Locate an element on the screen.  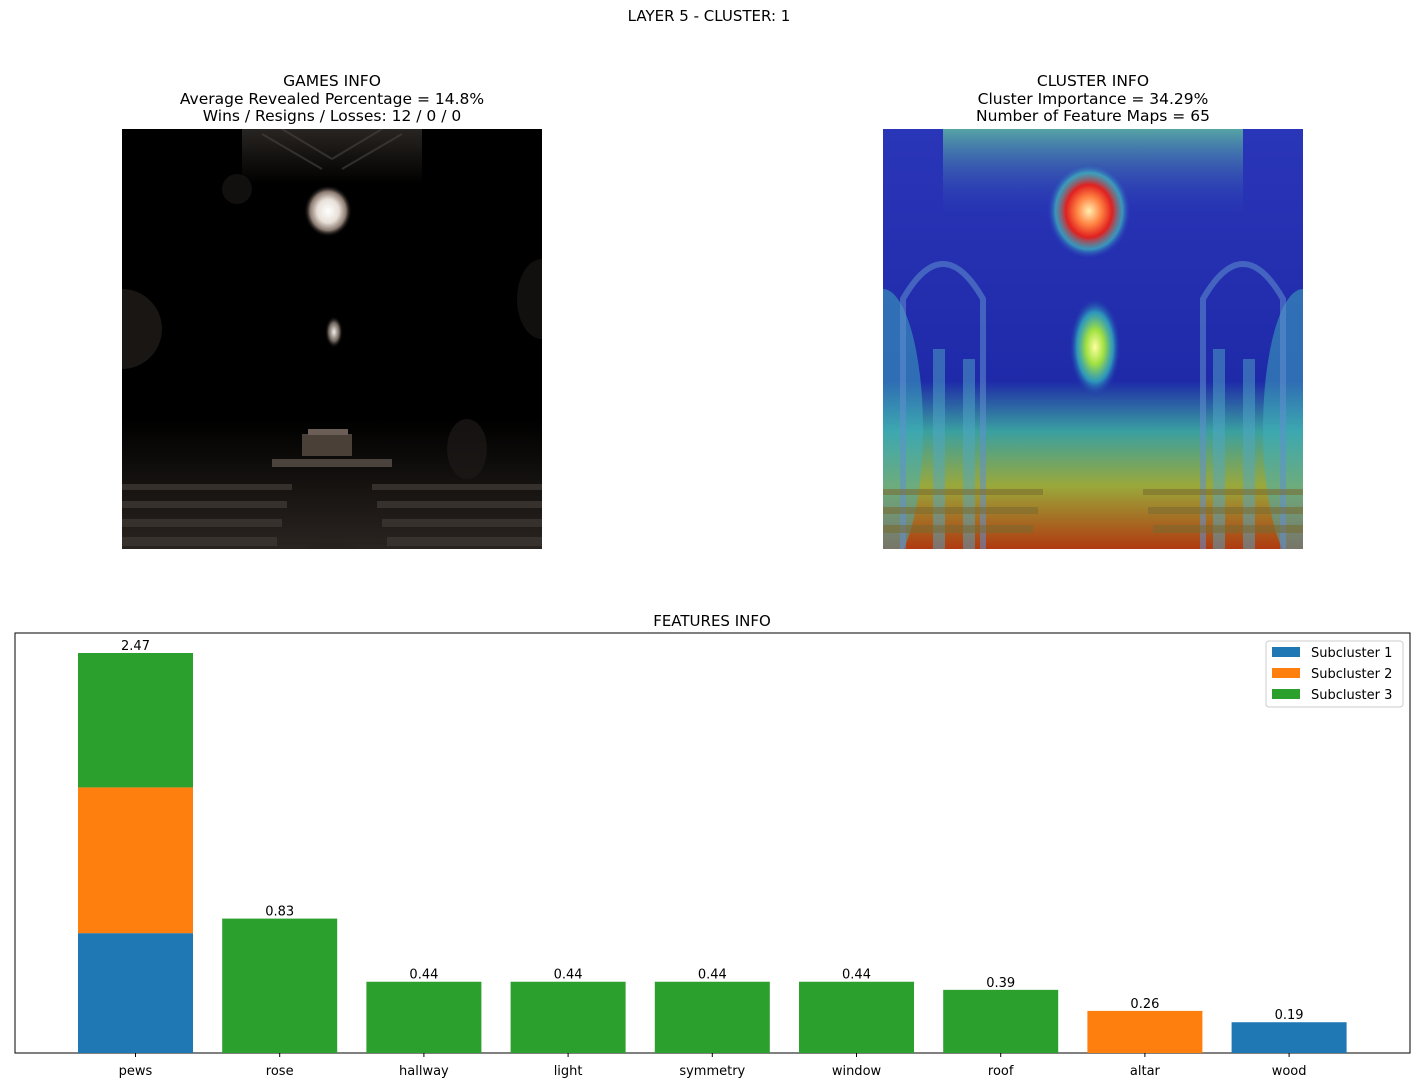
legend-label-subcluster-1: Subcluster 1 is located at coordinates (1351, 653).